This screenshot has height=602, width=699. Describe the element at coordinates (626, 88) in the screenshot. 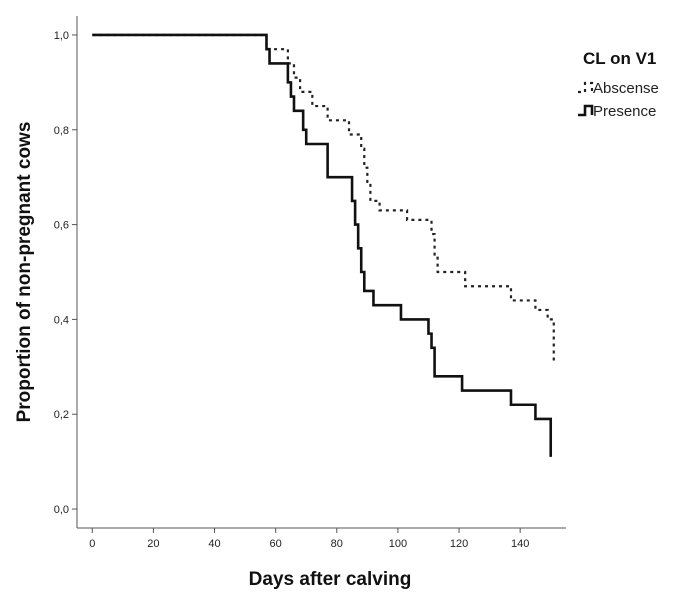

I see `legend-label-abscense: Abscense` at that location.